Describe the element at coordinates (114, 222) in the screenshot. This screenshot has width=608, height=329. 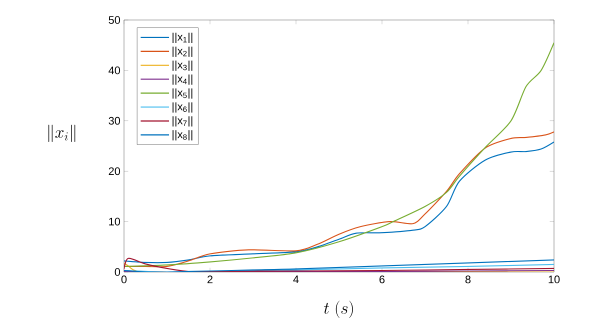
I see `y-tick-label: 10` at that location.